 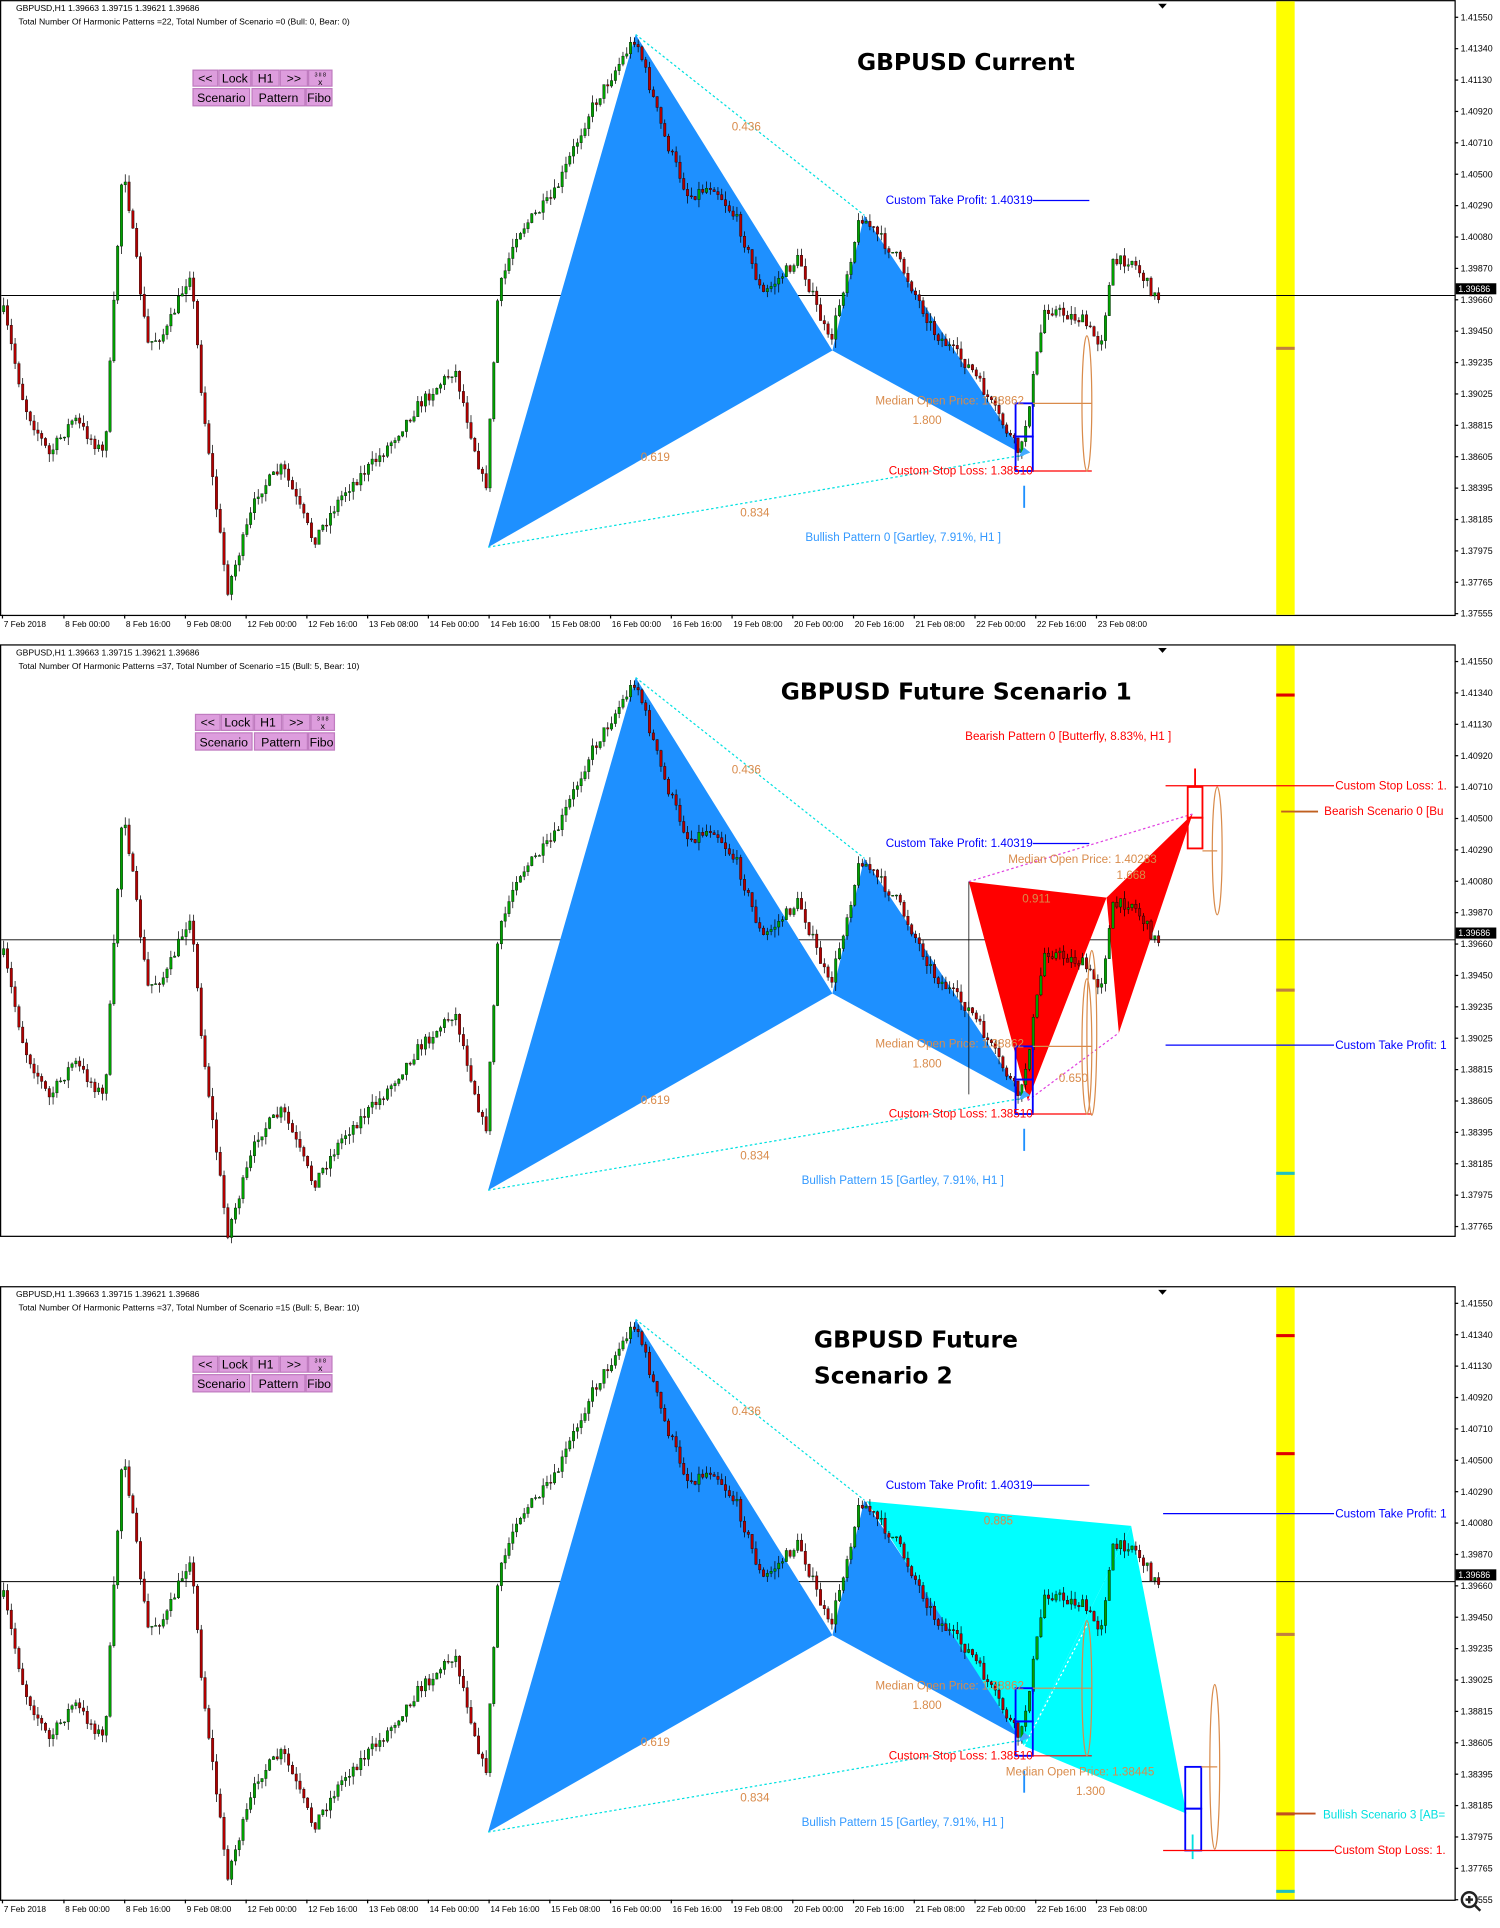 I want to click on price-axis-label: 1.39660, so click(x=1477, y=300).